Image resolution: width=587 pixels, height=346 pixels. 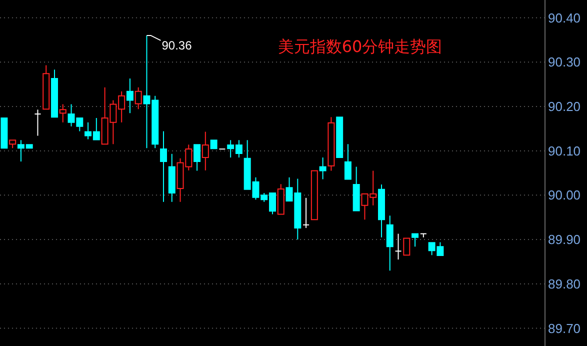 What do you see at coordinates (564, 106) in the screenshot?
I see `y-tick-label: 90.20` at bounding box center [564, 106].